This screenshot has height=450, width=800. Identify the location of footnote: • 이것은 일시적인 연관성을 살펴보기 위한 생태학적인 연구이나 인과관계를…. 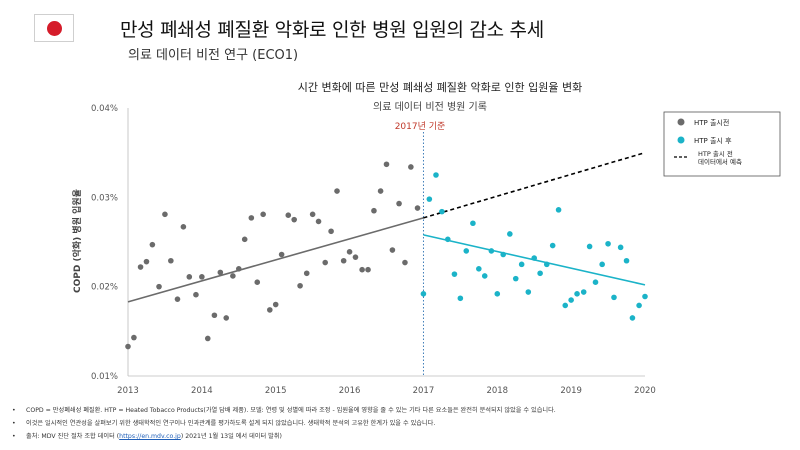
(402, 423).